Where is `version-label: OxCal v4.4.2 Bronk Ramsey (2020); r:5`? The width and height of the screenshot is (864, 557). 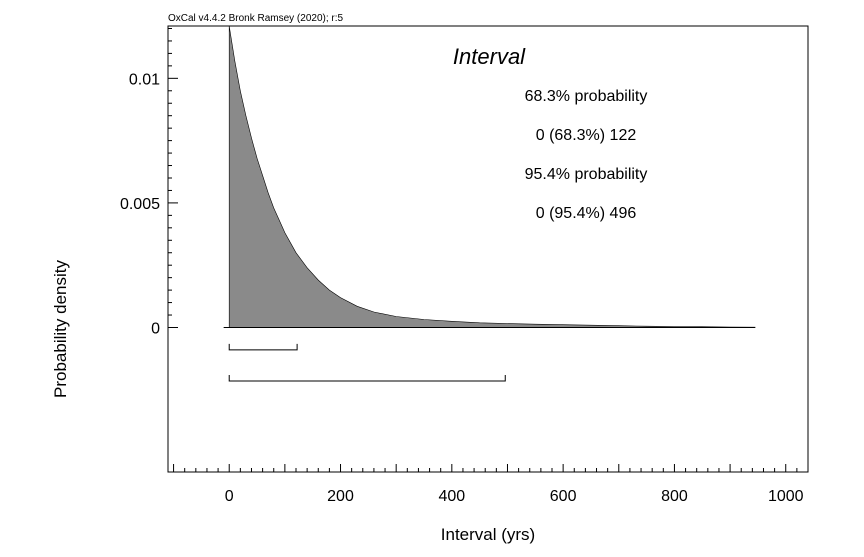 version-label: OxCal v4.4.2 Bronk Ramsey (2020); r:5 is located at coordinates (256, 18).